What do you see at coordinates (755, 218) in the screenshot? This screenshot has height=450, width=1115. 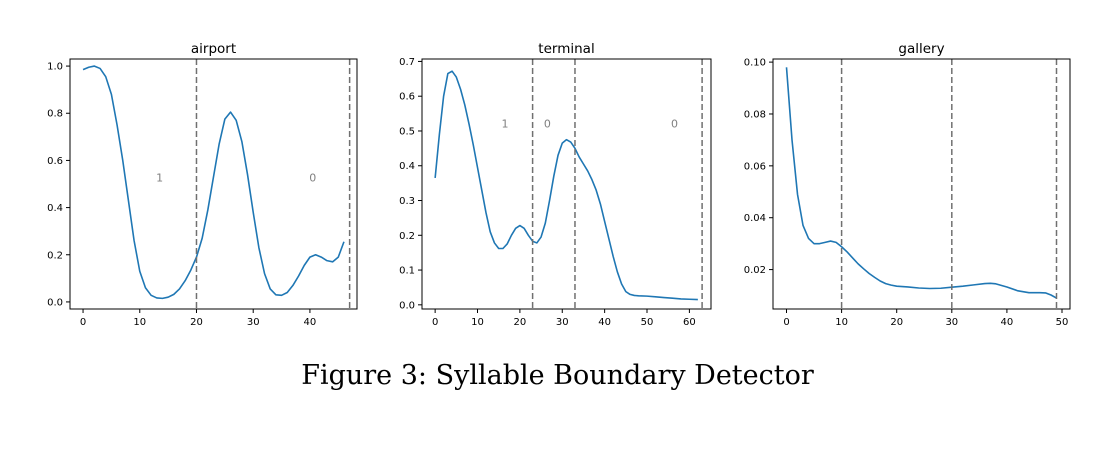 I see `y-tick-label: 0.04` at bounding box center [755, 218].